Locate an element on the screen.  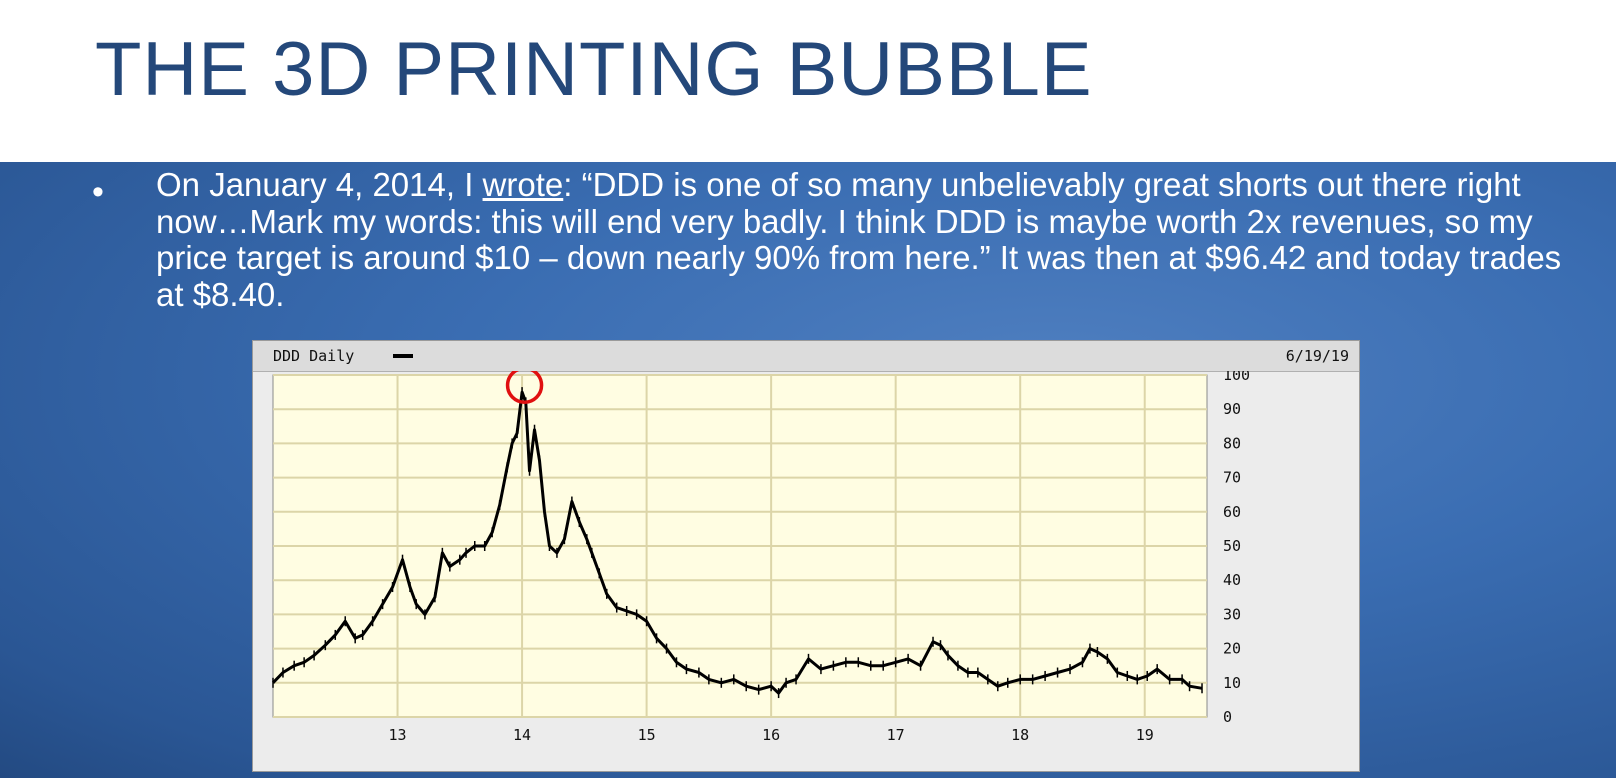
y-tick-label: 100 is located at coordinates (1236, 377).